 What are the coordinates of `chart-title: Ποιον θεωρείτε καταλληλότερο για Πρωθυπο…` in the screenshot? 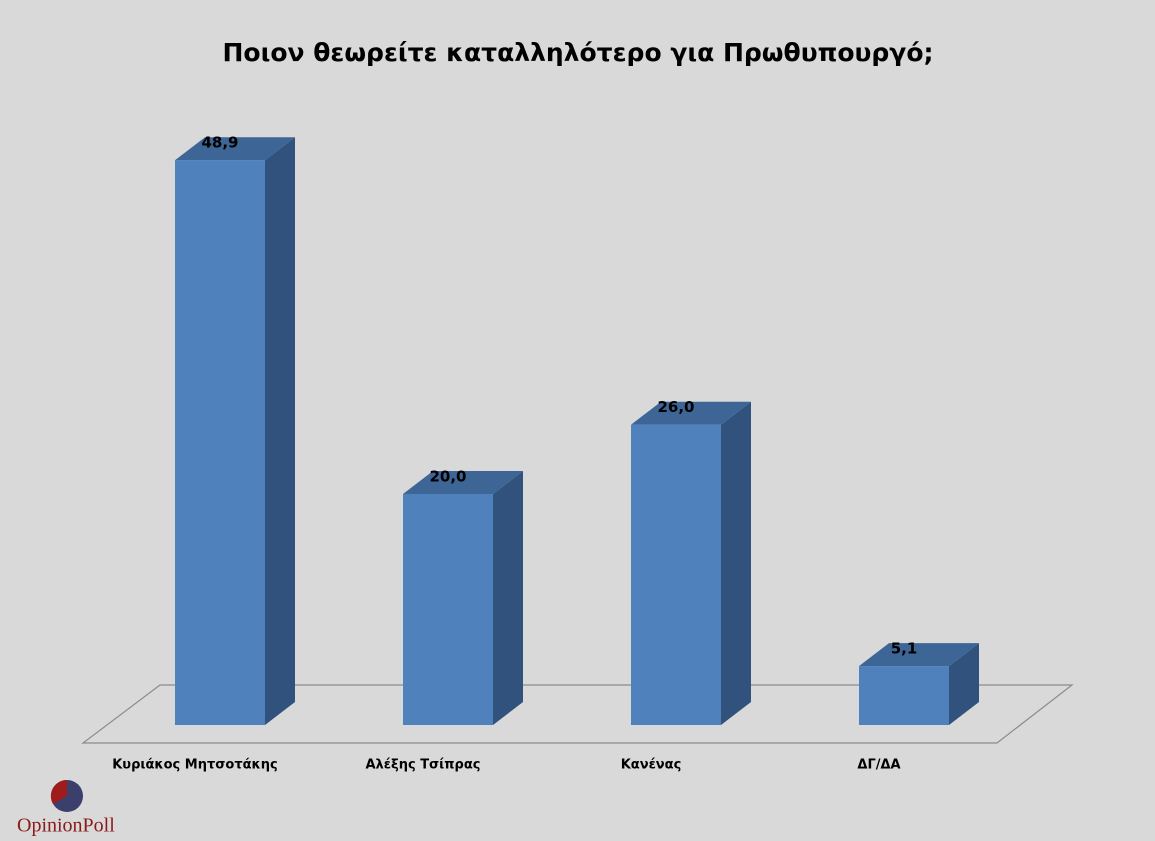 It's located at (577, 52).